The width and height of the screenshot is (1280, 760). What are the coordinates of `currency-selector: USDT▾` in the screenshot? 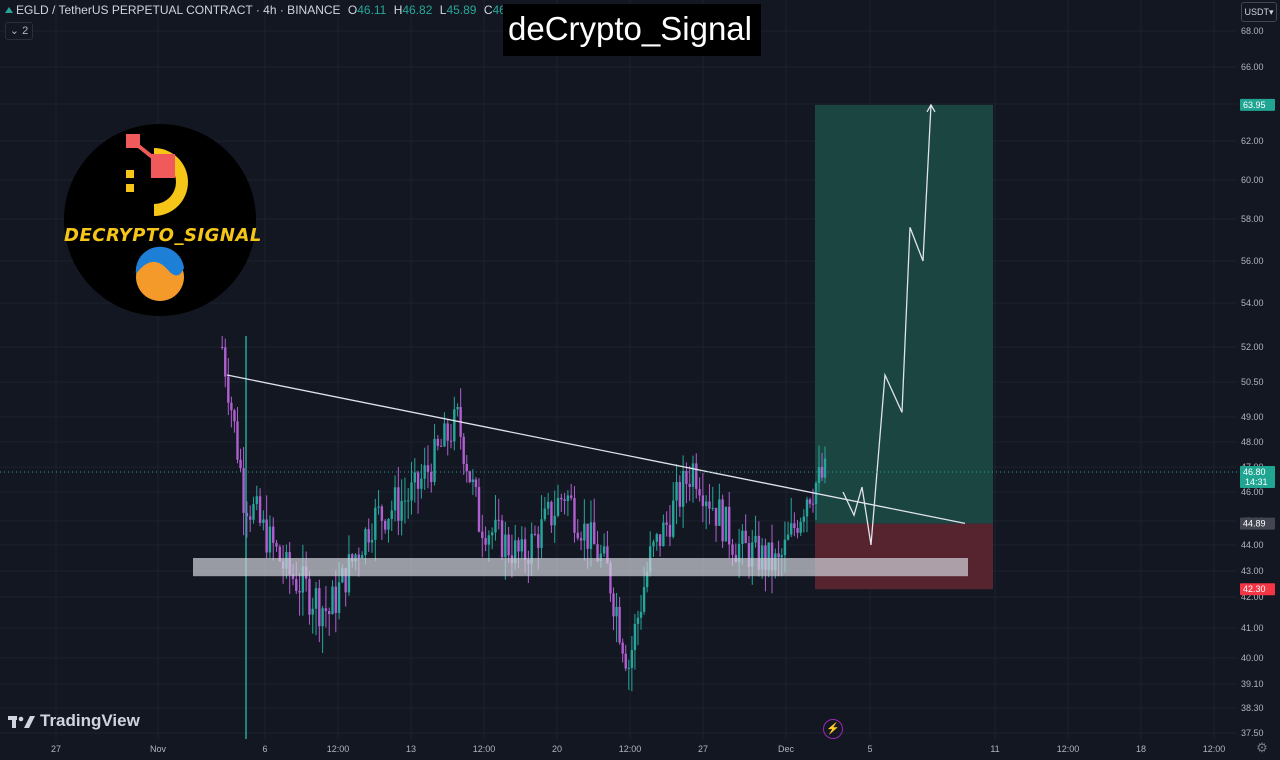 It's located at (1259, 12).